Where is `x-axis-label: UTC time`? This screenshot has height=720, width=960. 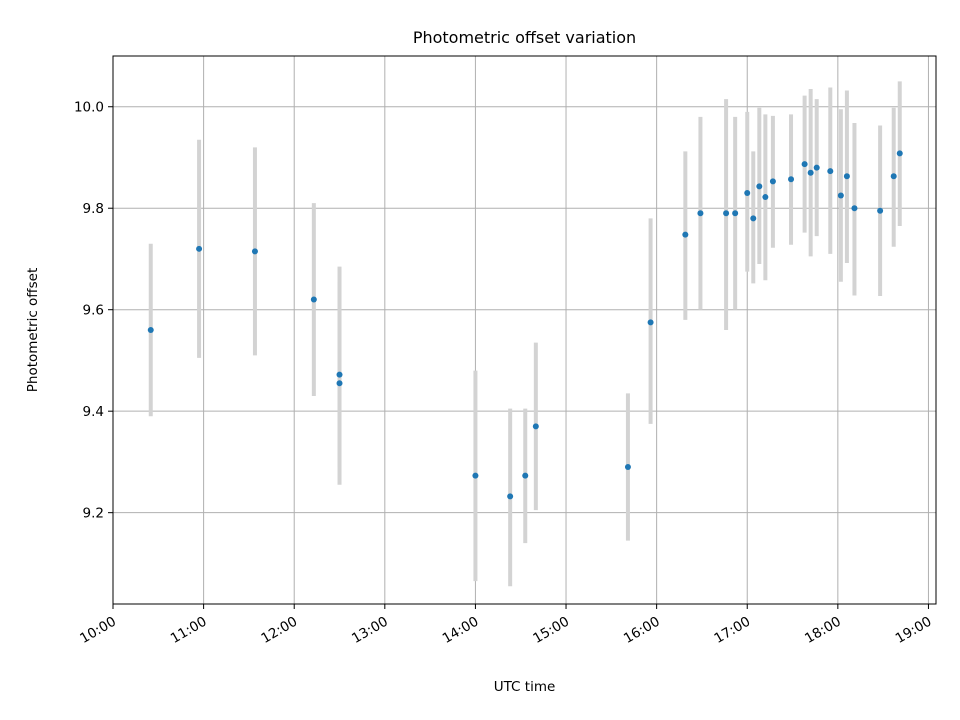 x-axis-label: UTC time is located at coordinates (525, 687).